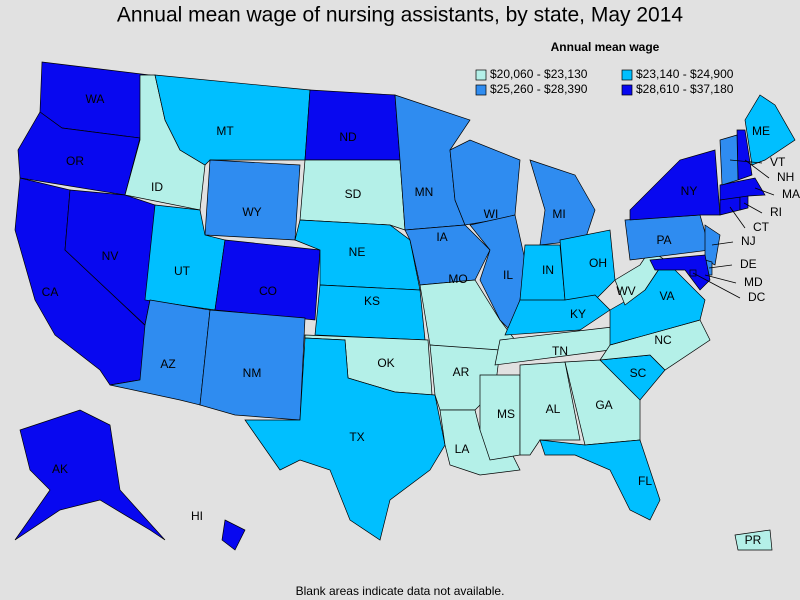 The height and width of the screenshot is (600, 800). What do you see at coordinates (461, 372) in the screenshot?
I see `state-label: AR` at bounding box center [461, 372].